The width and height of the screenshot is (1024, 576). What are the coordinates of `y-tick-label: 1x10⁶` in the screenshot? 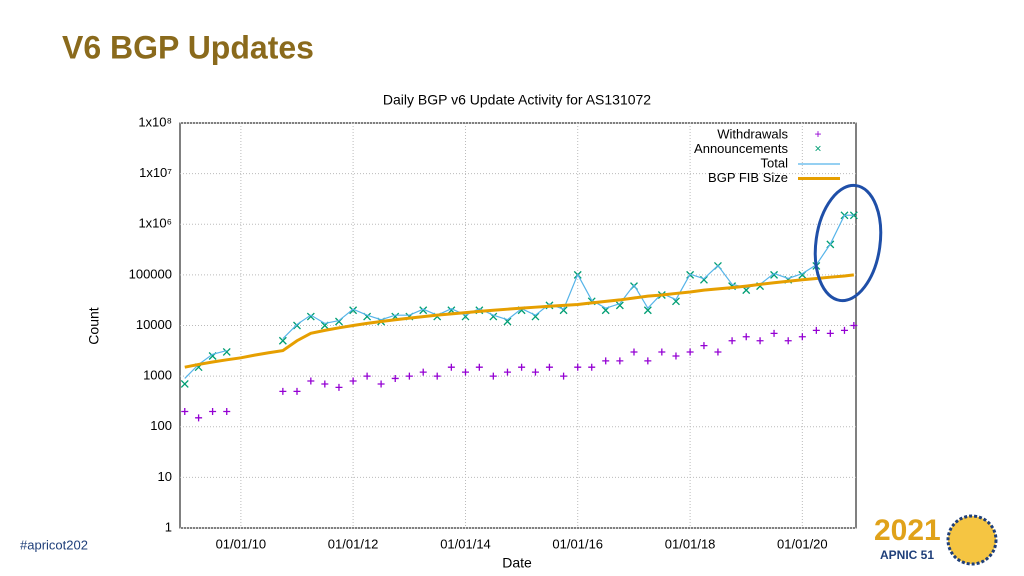 It's located at (155, 223).